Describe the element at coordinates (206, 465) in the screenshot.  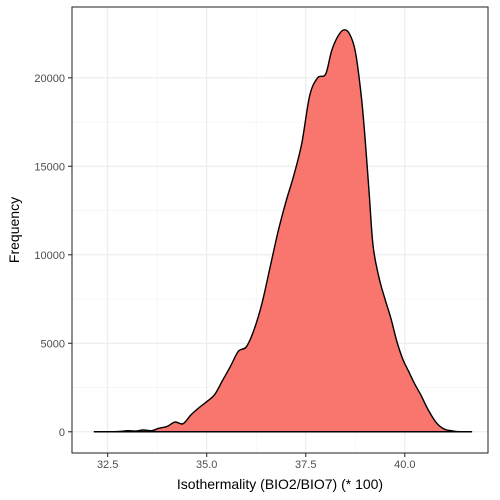
I see `x-tick-label: 35.0` at that location.